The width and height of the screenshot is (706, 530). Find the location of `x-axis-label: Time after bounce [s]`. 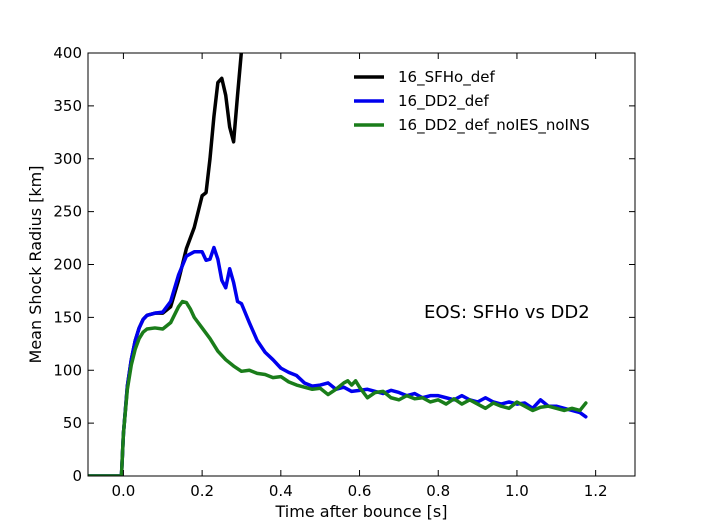

x-axis-label: Time after bounce [s] is located at coordinates (361, 511).